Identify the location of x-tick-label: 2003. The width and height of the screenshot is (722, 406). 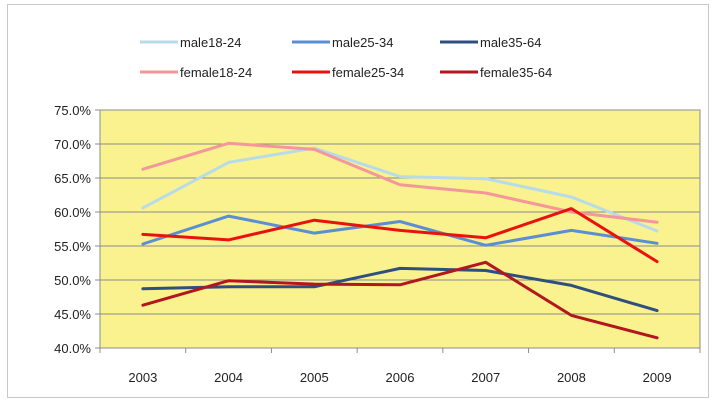
(142, 377).